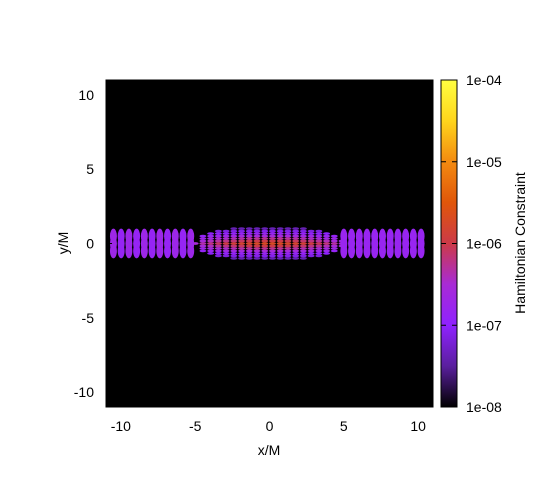  Describe the element at coordinates (121, 426) in the screenshot. I see `x-tick-label: -10` at that location.